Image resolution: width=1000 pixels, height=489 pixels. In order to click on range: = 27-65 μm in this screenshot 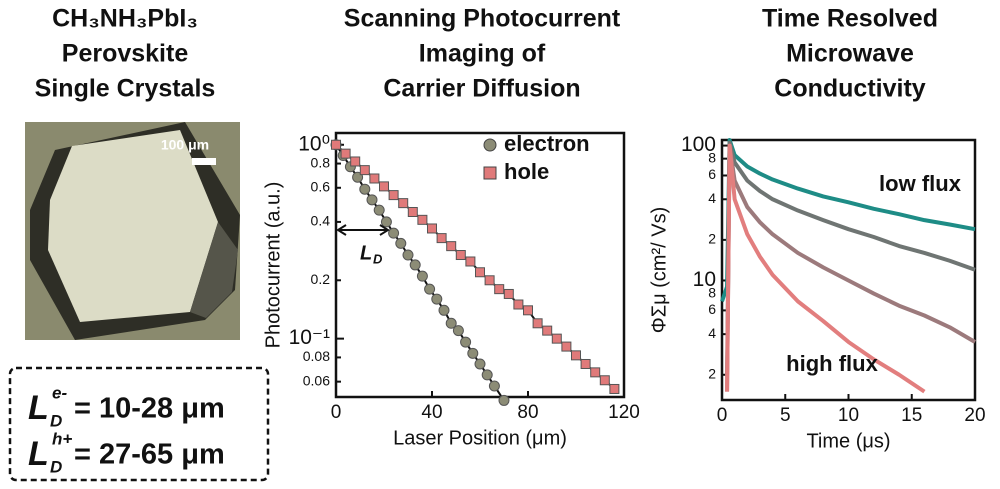, I will do `click(149, 455)`.